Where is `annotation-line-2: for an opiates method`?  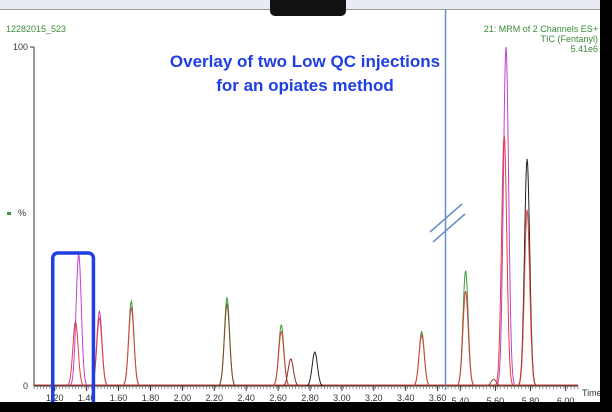 annotation-line-2: for an opiates method is located at coordinates (305, 85).